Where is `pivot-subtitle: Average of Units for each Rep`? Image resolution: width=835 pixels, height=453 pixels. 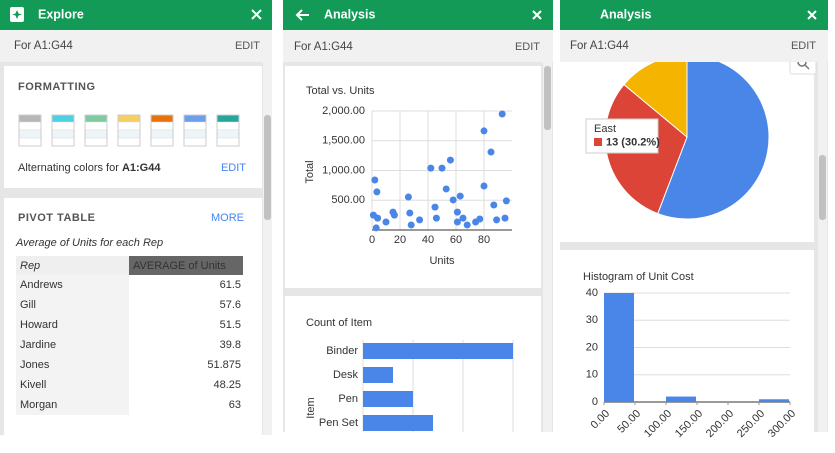
pivot-subtitle: Average of Units for each Rep is located at coordinates (89, 243).